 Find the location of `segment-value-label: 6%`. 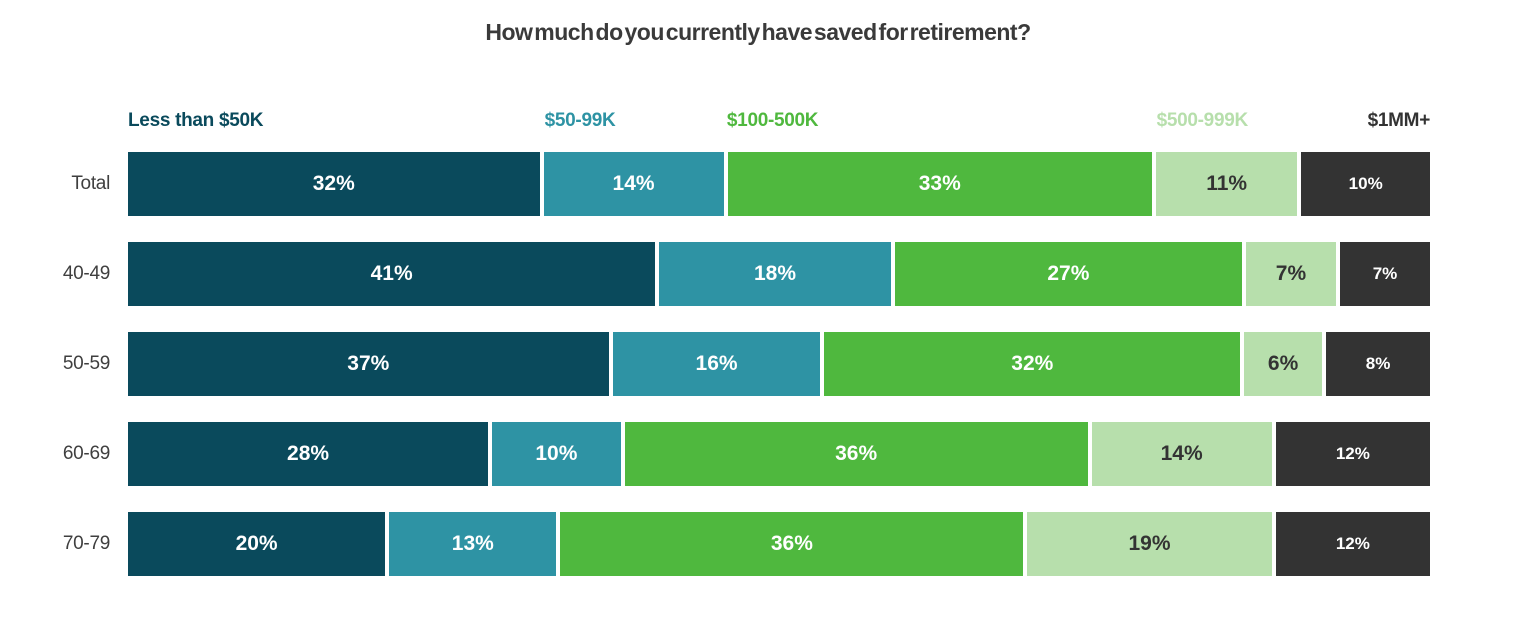

segment-value-label: 6% is located at coordinates (1283, 363).